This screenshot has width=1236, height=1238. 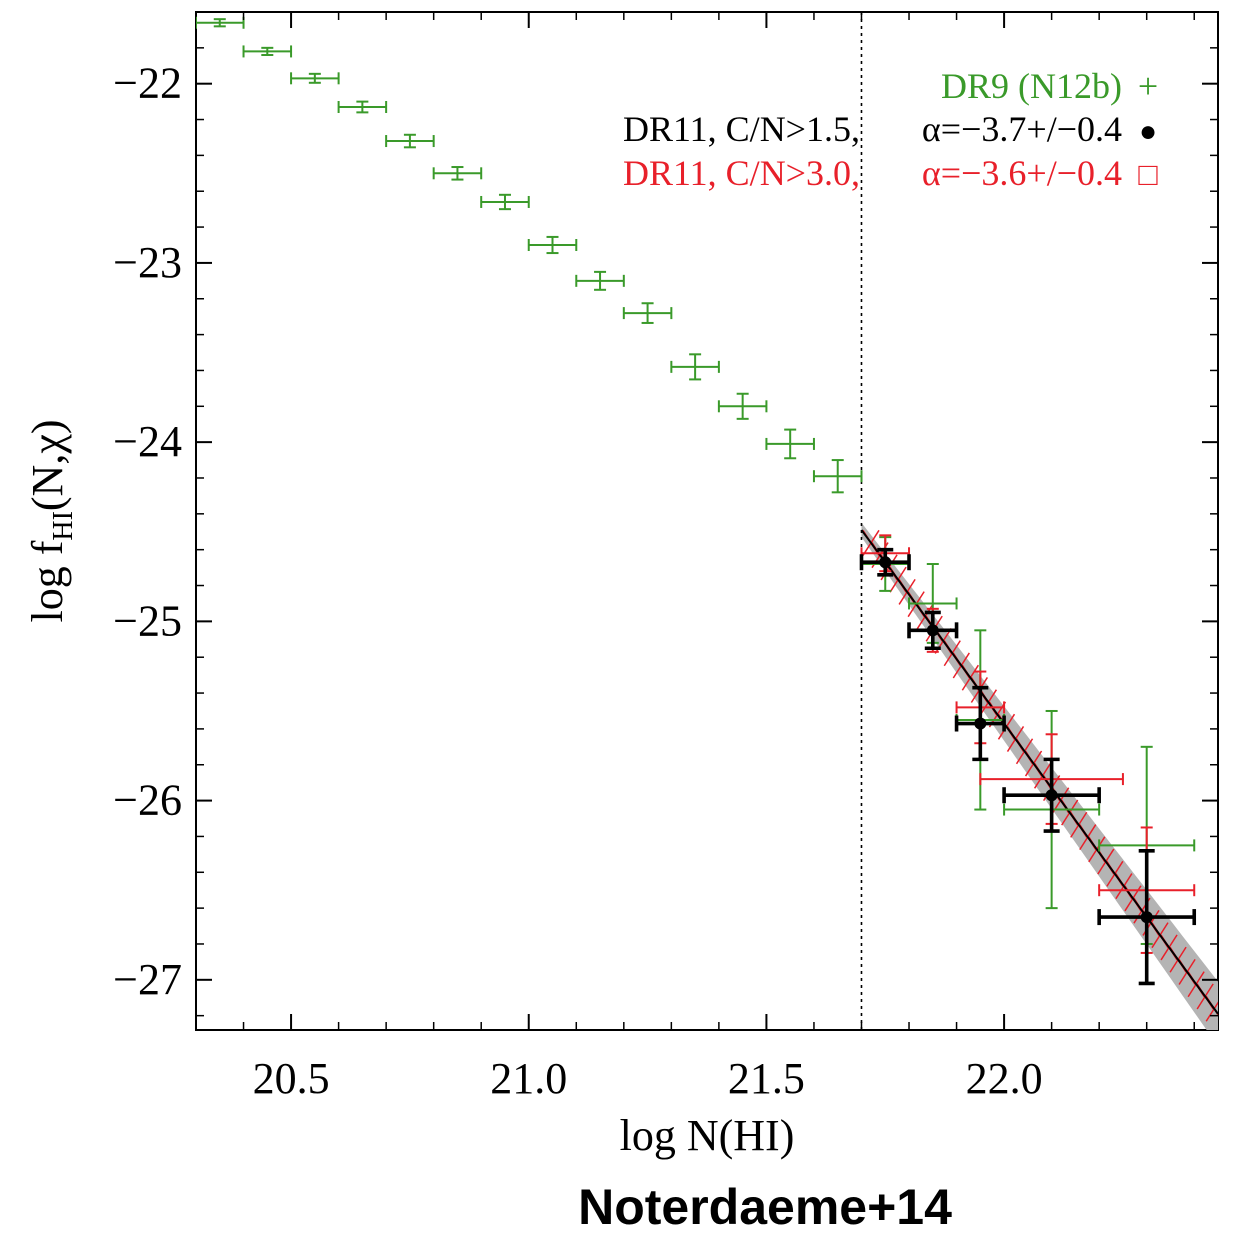 What do you see at coordinates (741, 173) in the screenshot?
I see `legend-label-dr11-cn30: DR11, C/N>3.0,` at bounding box center [741, 173].